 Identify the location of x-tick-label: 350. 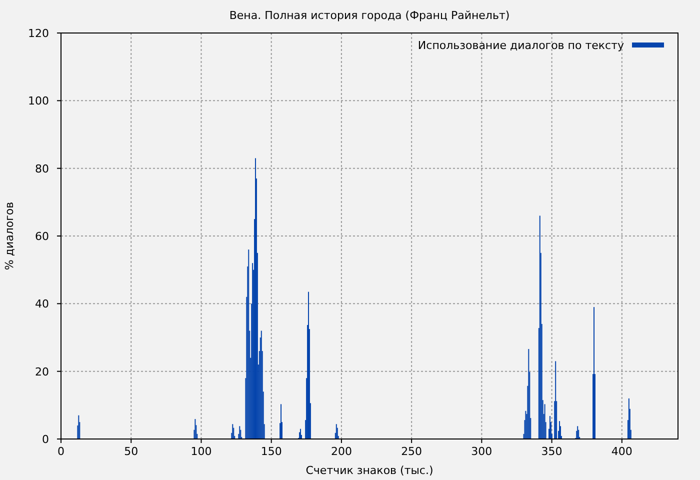
(551, 451).